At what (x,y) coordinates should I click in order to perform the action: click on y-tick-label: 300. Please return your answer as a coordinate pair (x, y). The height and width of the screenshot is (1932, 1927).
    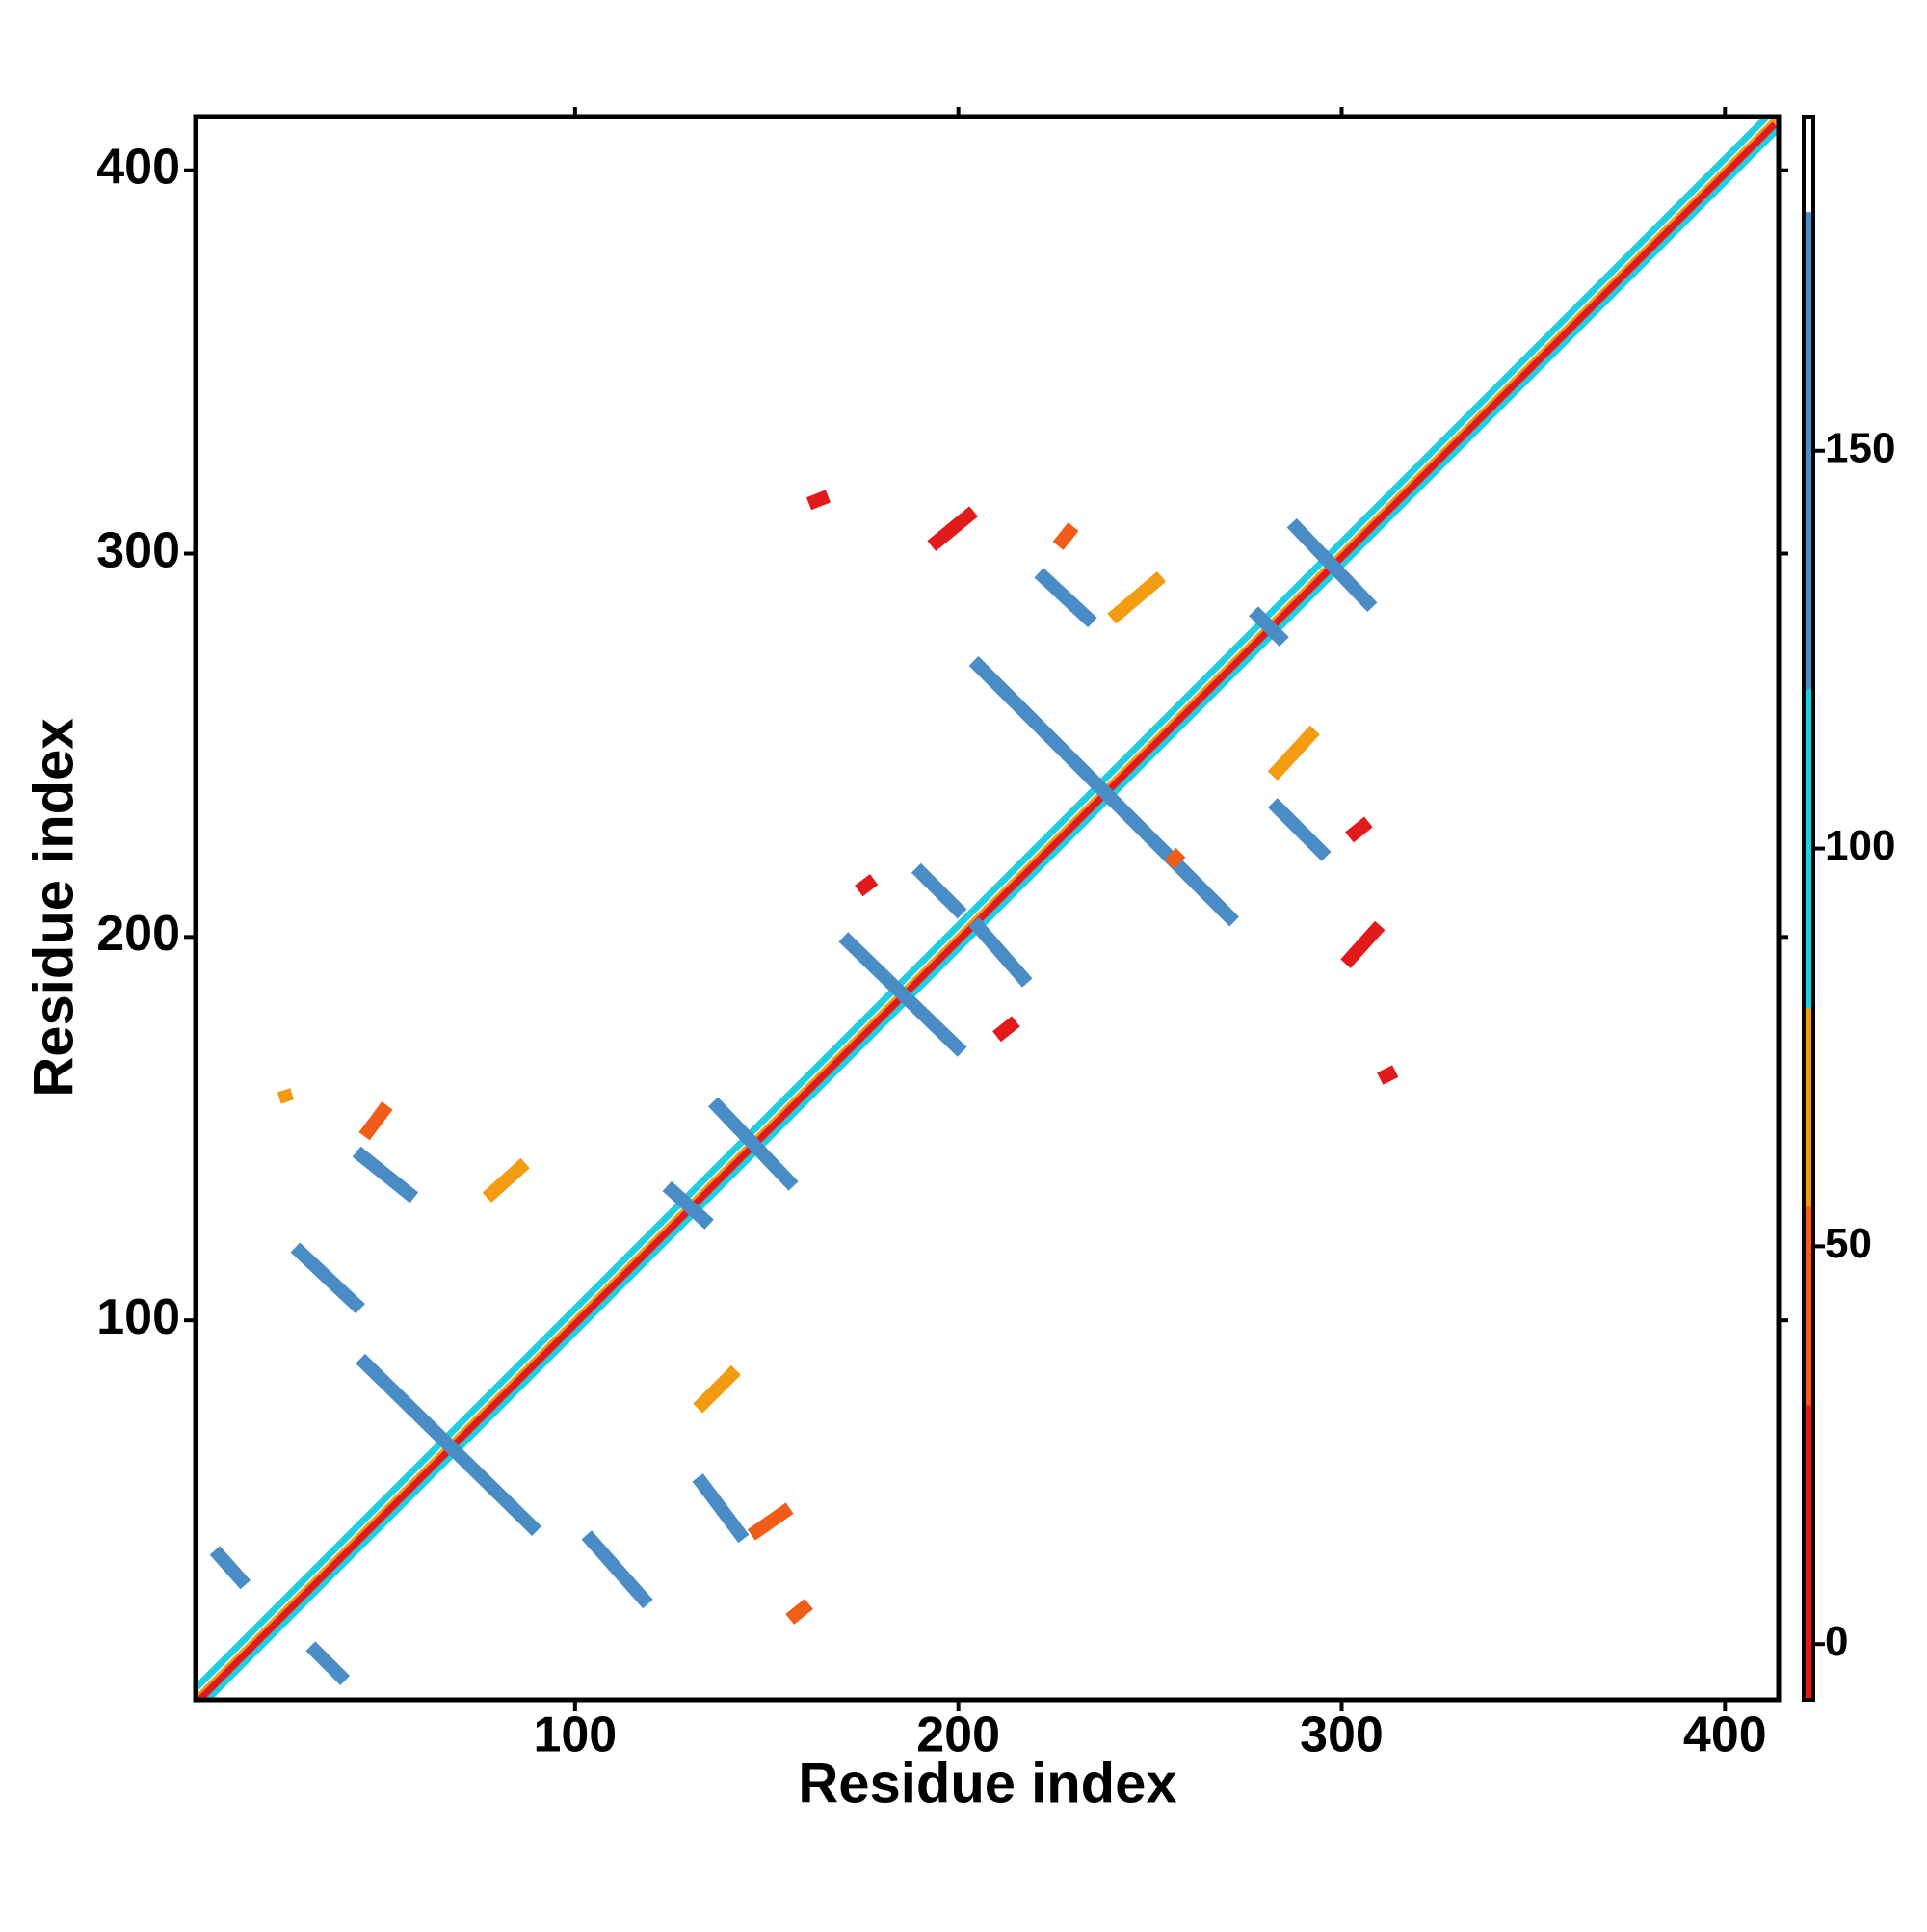
    Looking at the image, I should click on (138, 550).